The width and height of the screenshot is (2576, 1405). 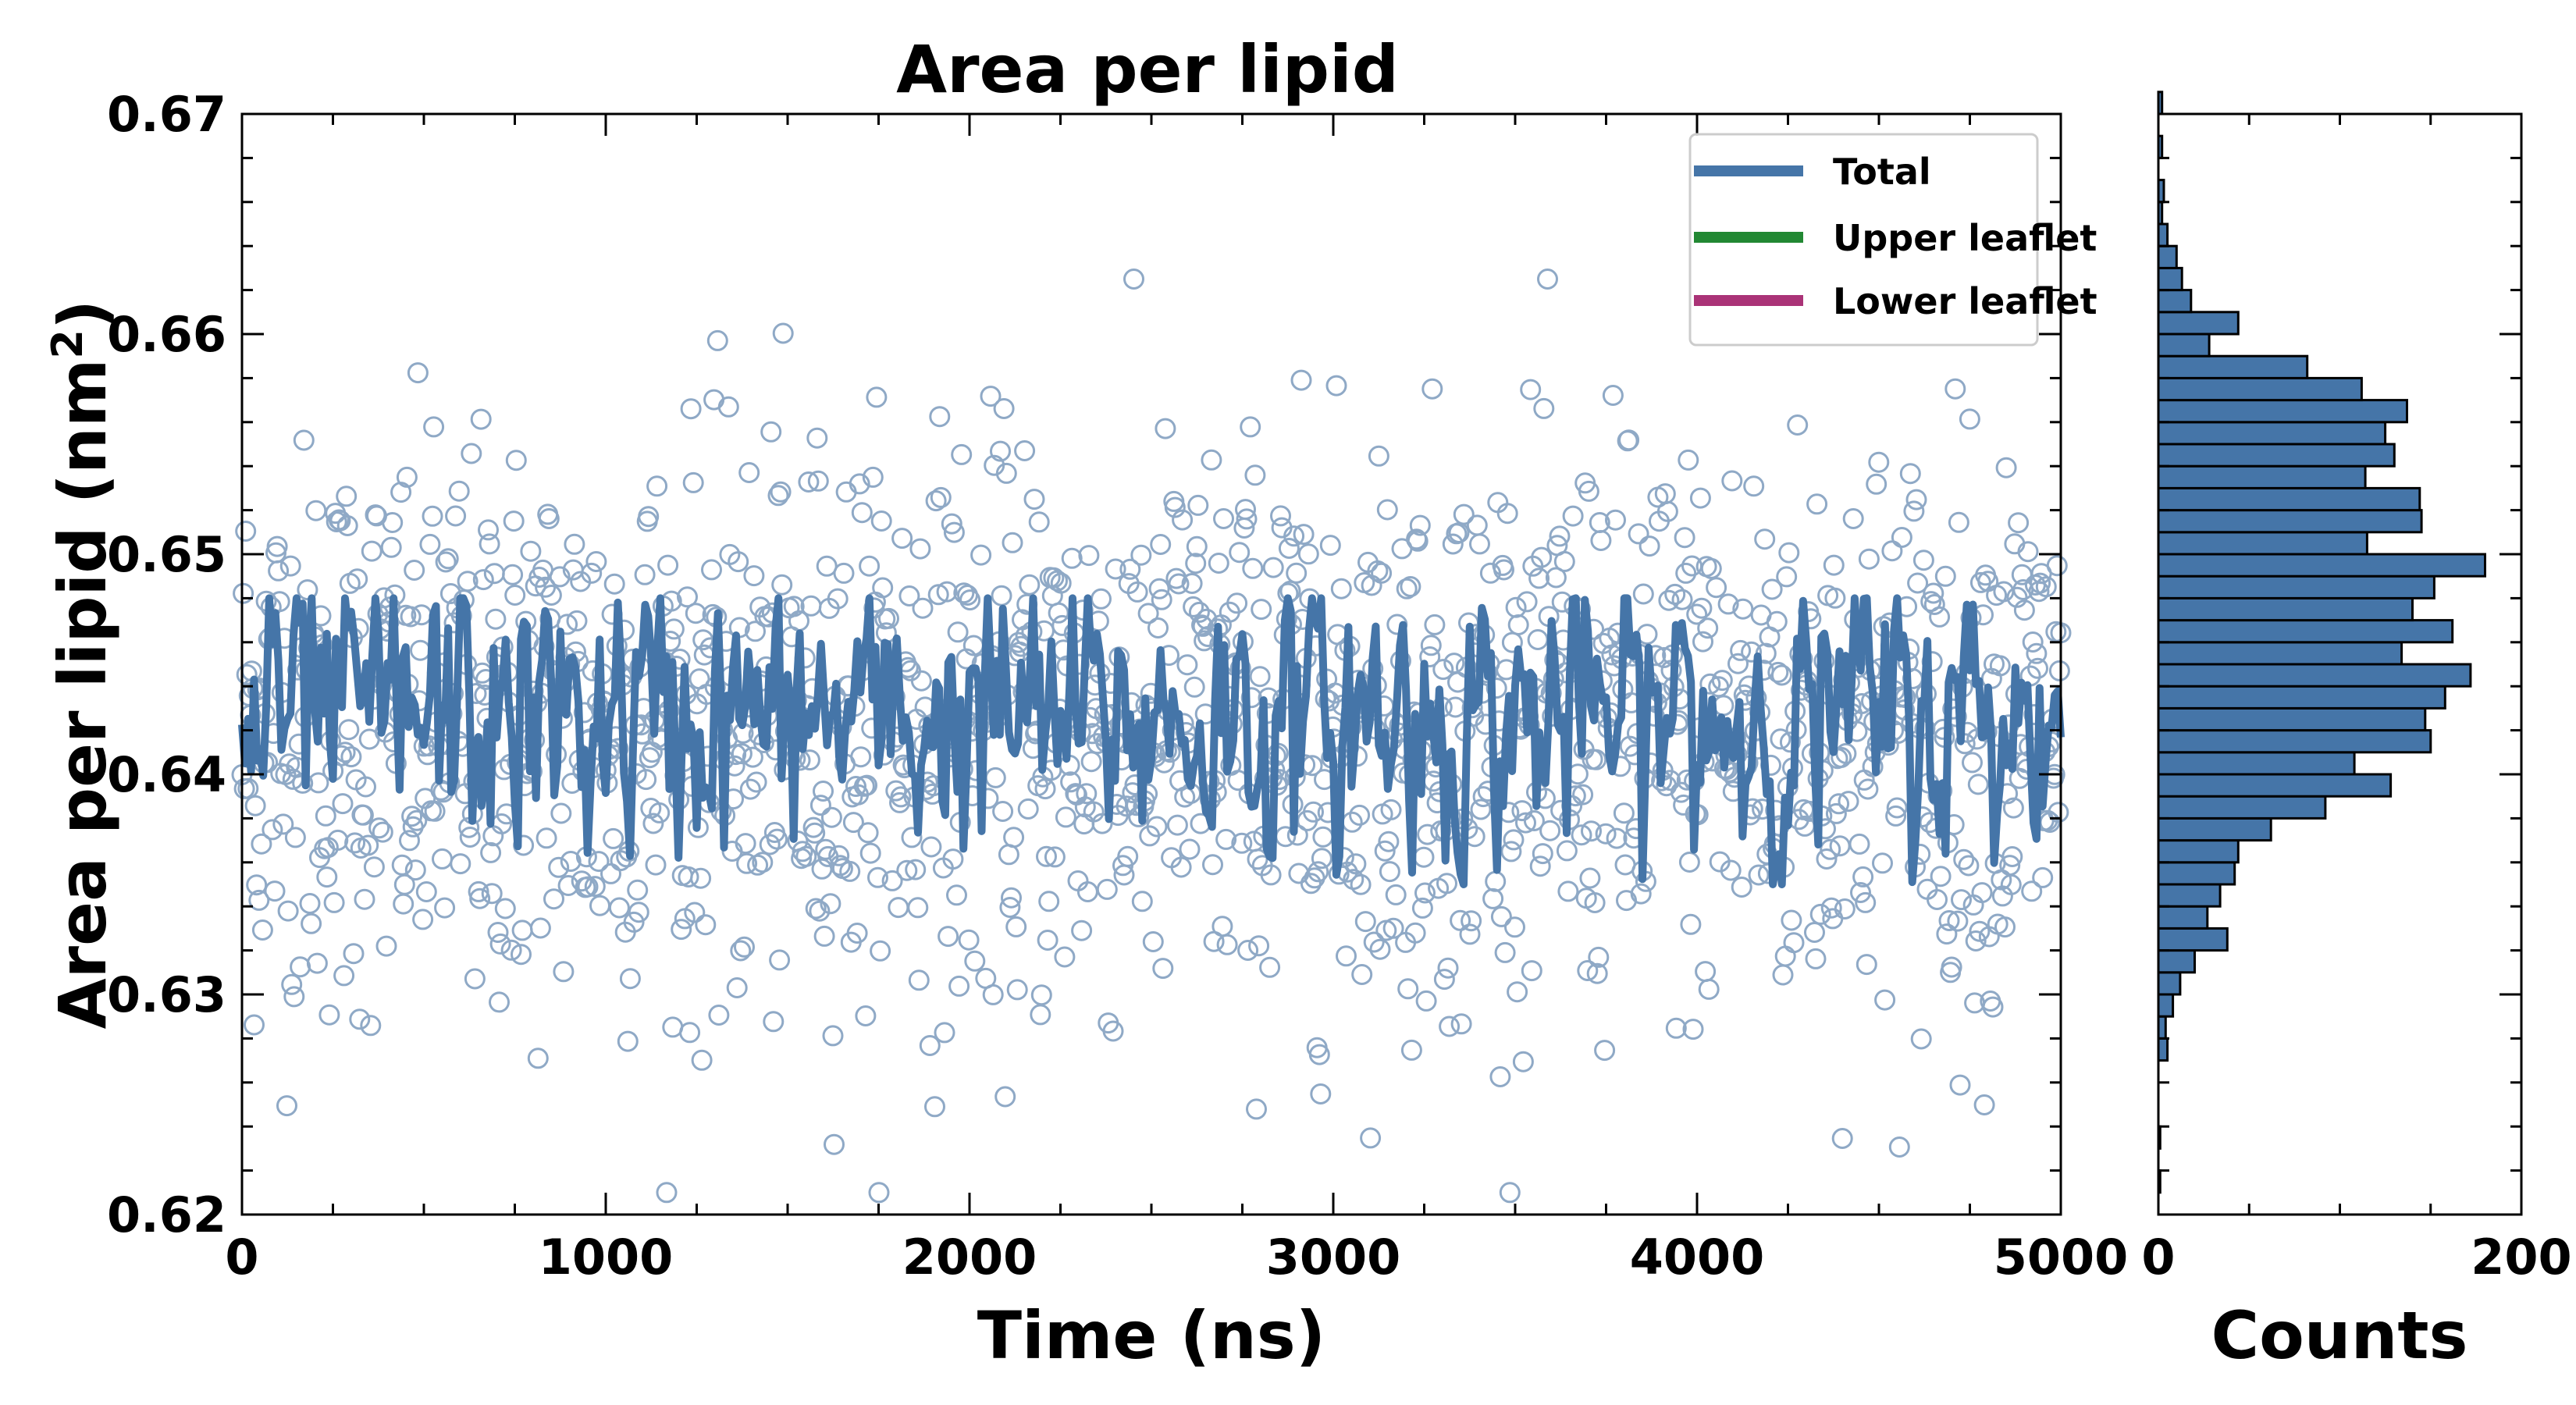 I want to click on x-tick-label: 1000, so click(x=606, y=1257).